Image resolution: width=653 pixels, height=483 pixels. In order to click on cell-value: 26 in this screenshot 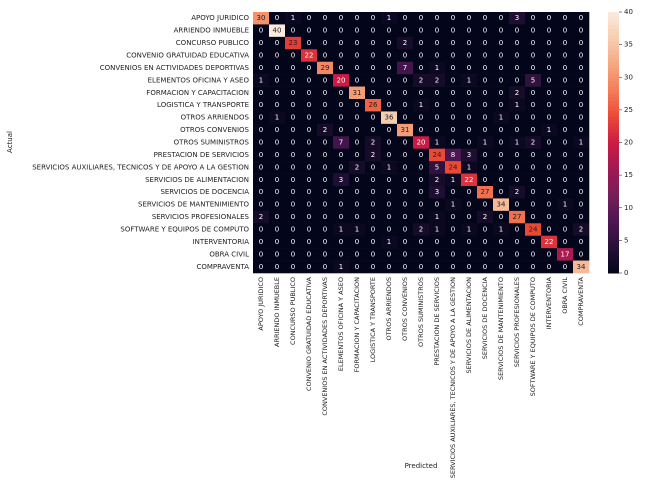, I will do `click(373, 105)`.